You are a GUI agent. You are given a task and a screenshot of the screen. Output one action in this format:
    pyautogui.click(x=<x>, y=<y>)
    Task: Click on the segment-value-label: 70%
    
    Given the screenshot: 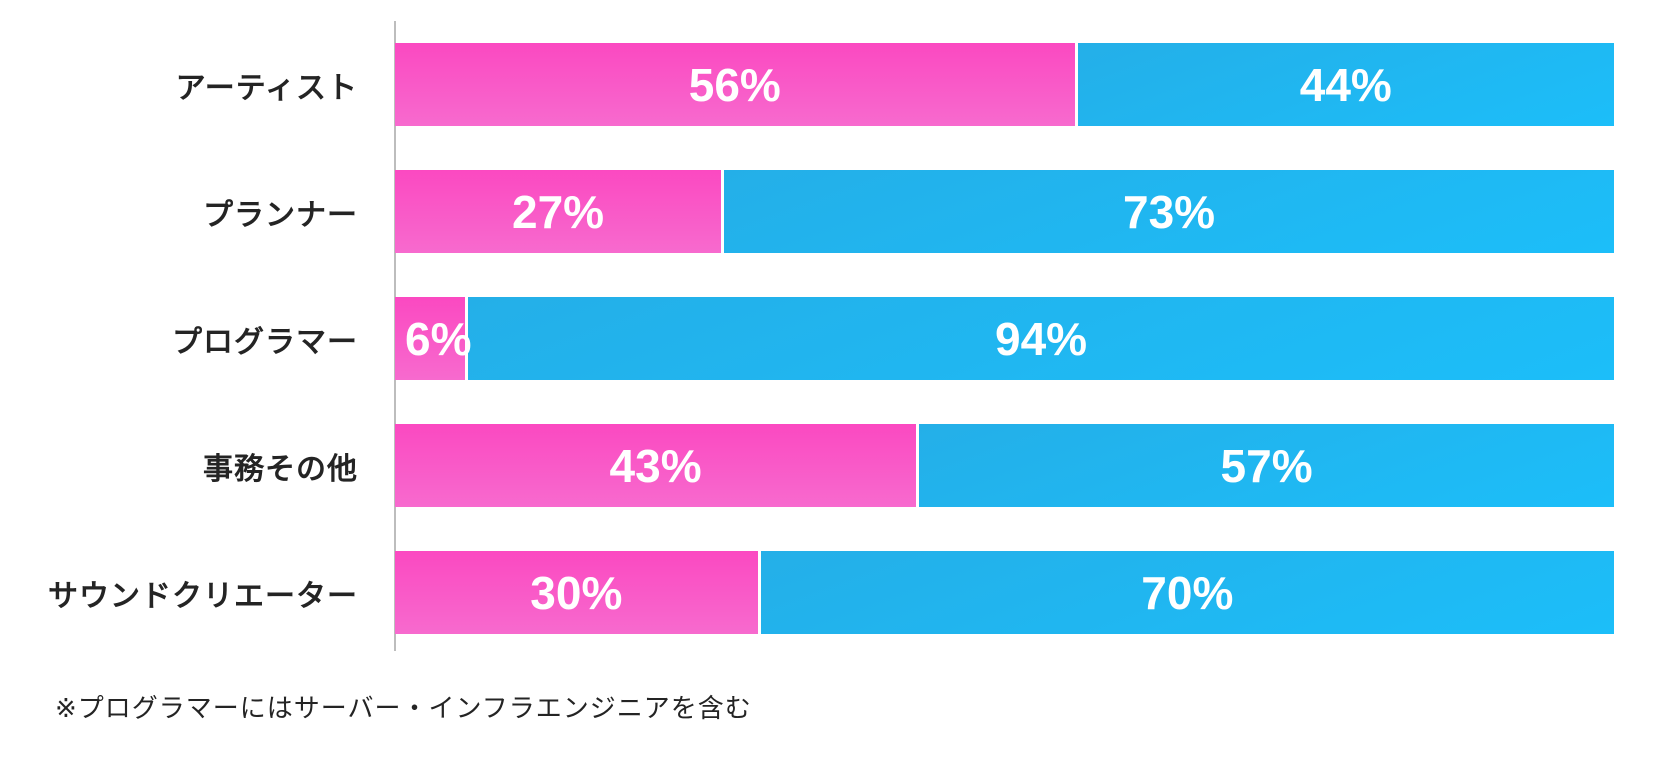 What is the action you would take?
    pyautogui.click(x=1187, y=592)
    